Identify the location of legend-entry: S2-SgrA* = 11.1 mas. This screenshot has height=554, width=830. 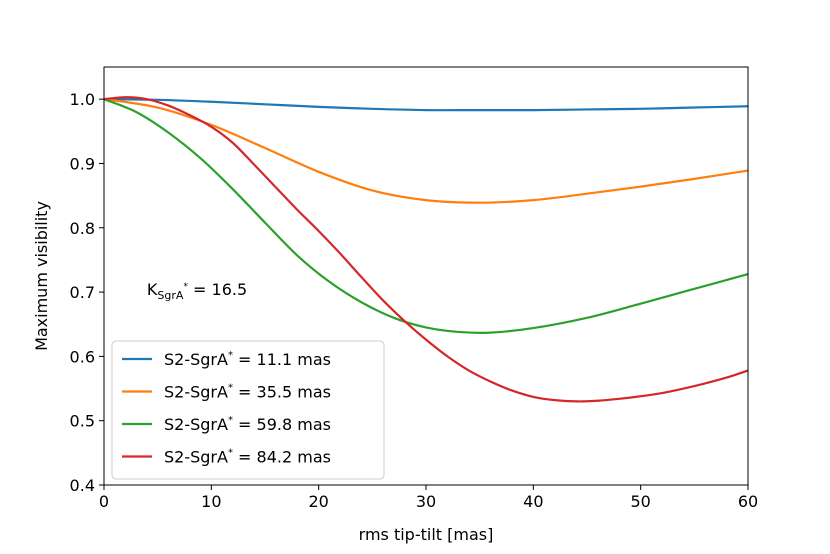
(226, 359).